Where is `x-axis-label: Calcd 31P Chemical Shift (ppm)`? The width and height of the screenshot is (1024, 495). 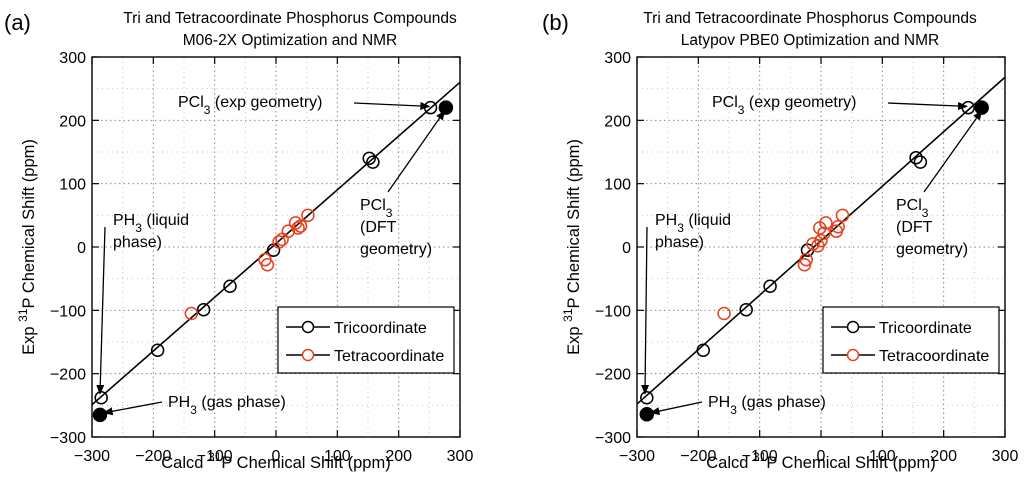
x-axis-label: Calcd 31P Chemical Shift (ppm) is located at coordinates (820, 461).